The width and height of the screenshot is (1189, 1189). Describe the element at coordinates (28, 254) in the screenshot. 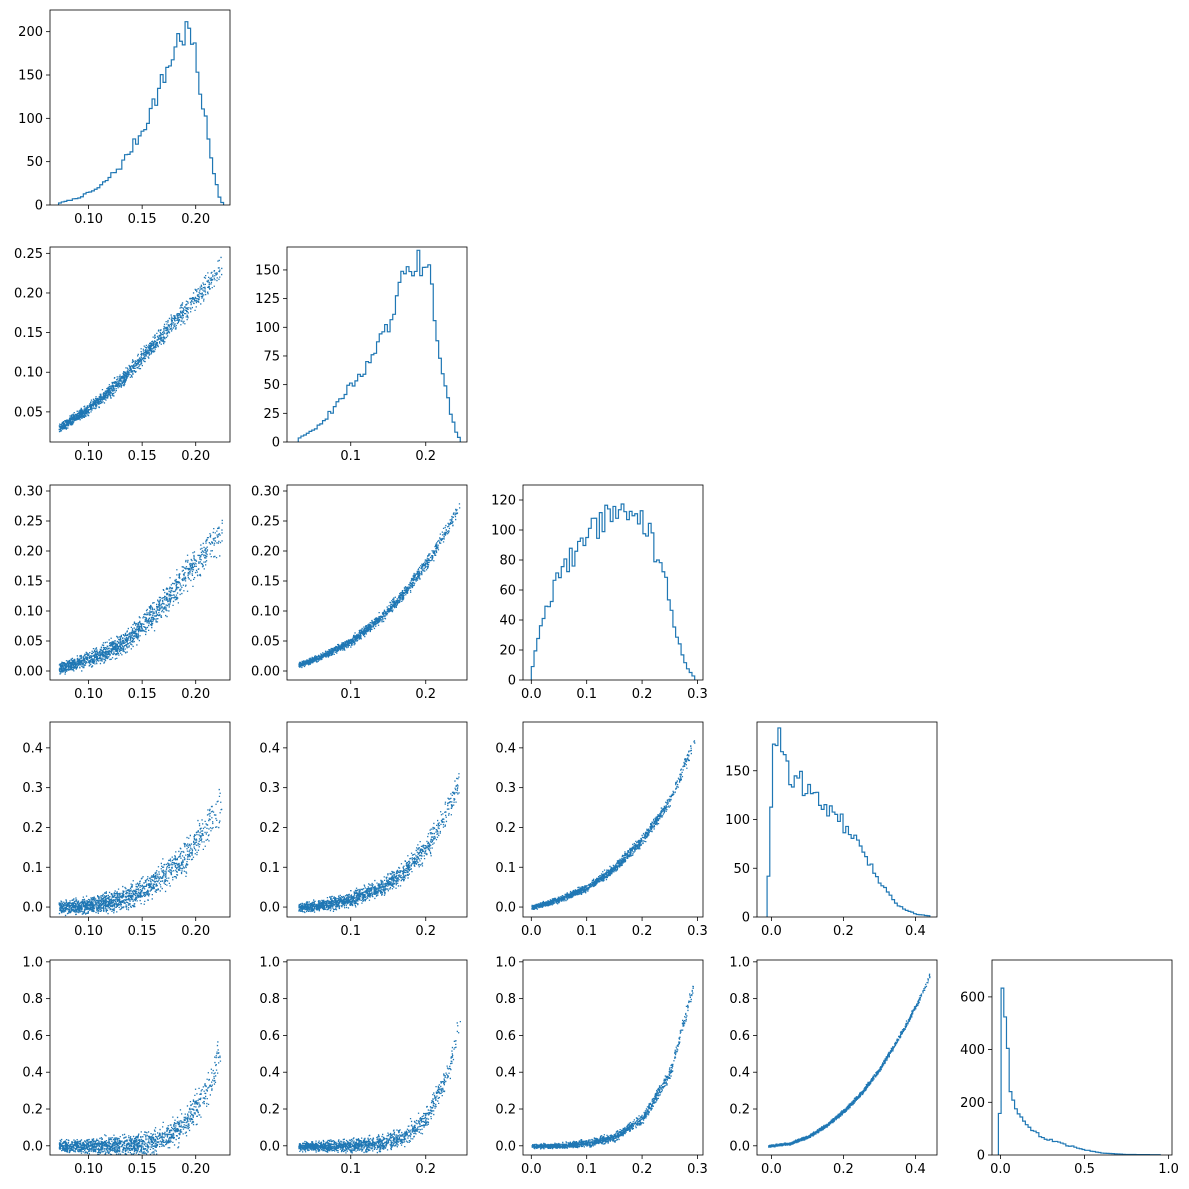

I see `y-tick-label: 0.25` at that location.